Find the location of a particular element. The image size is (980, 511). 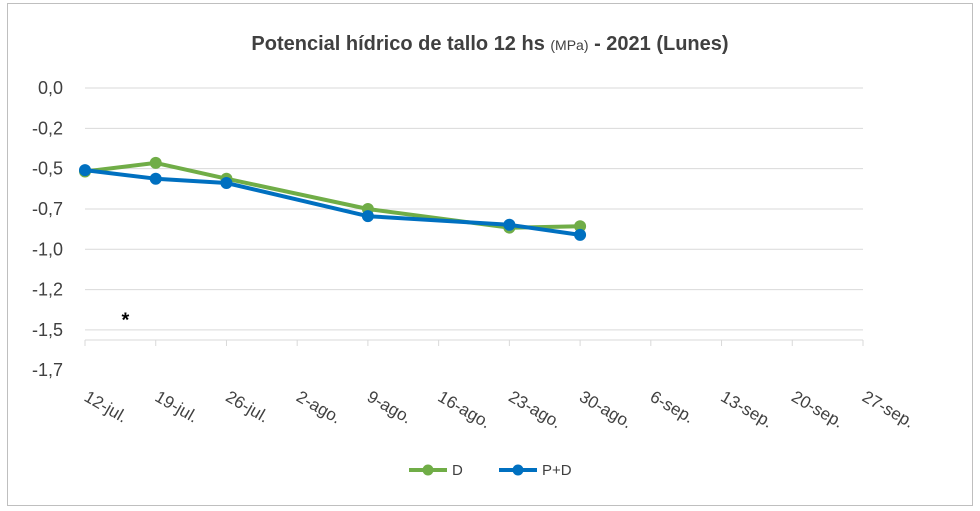

significance-marker: * is located at coordinates (126, 320).